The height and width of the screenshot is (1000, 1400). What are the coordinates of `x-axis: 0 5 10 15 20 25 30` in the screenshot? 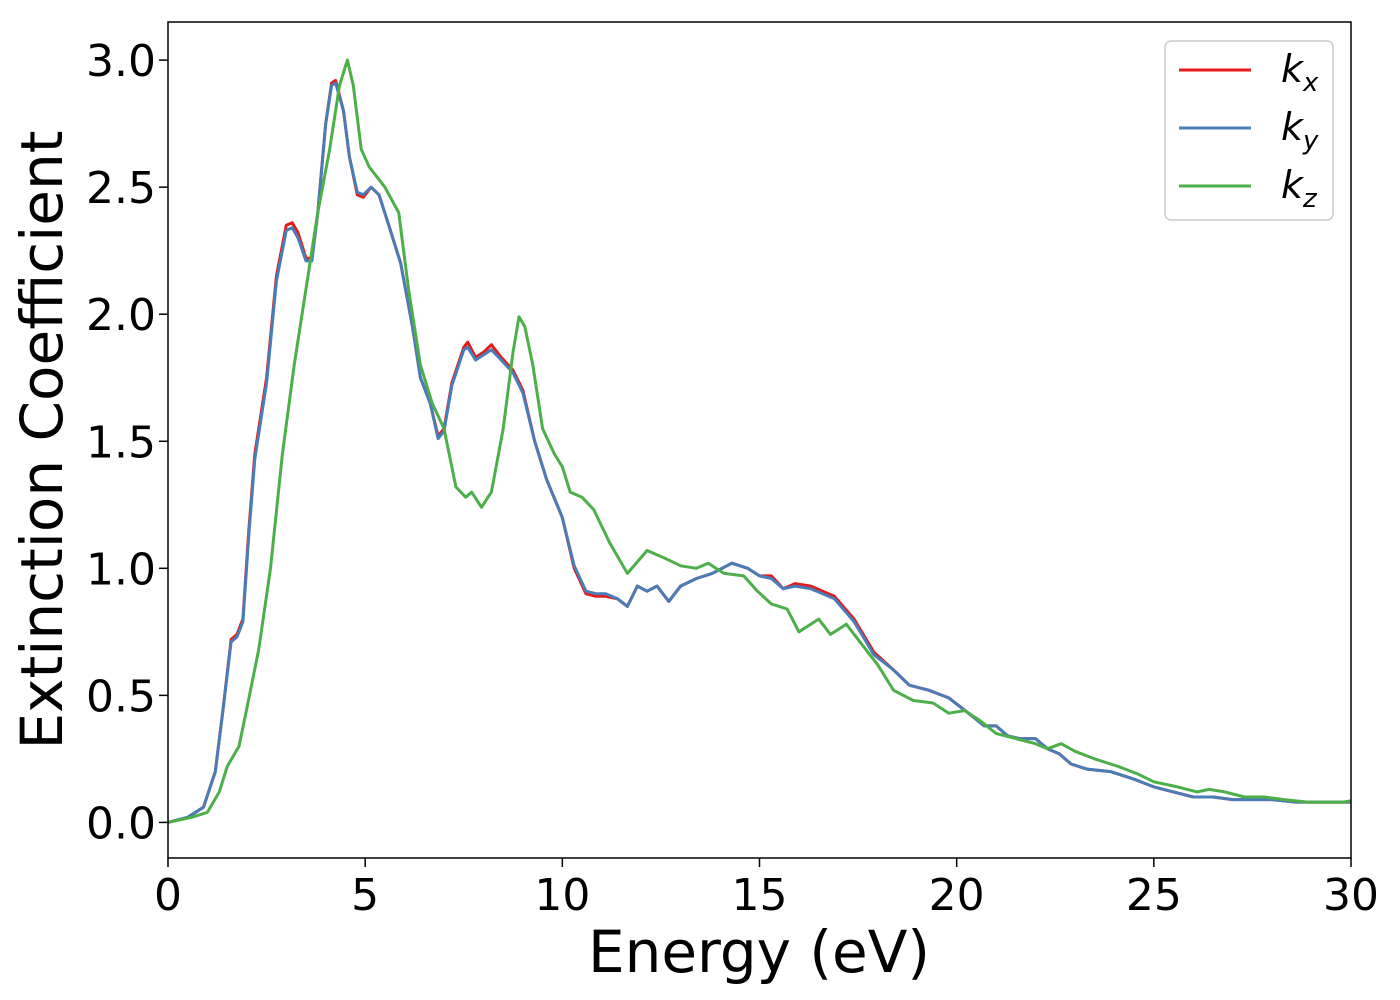 It's located at (766, 889).